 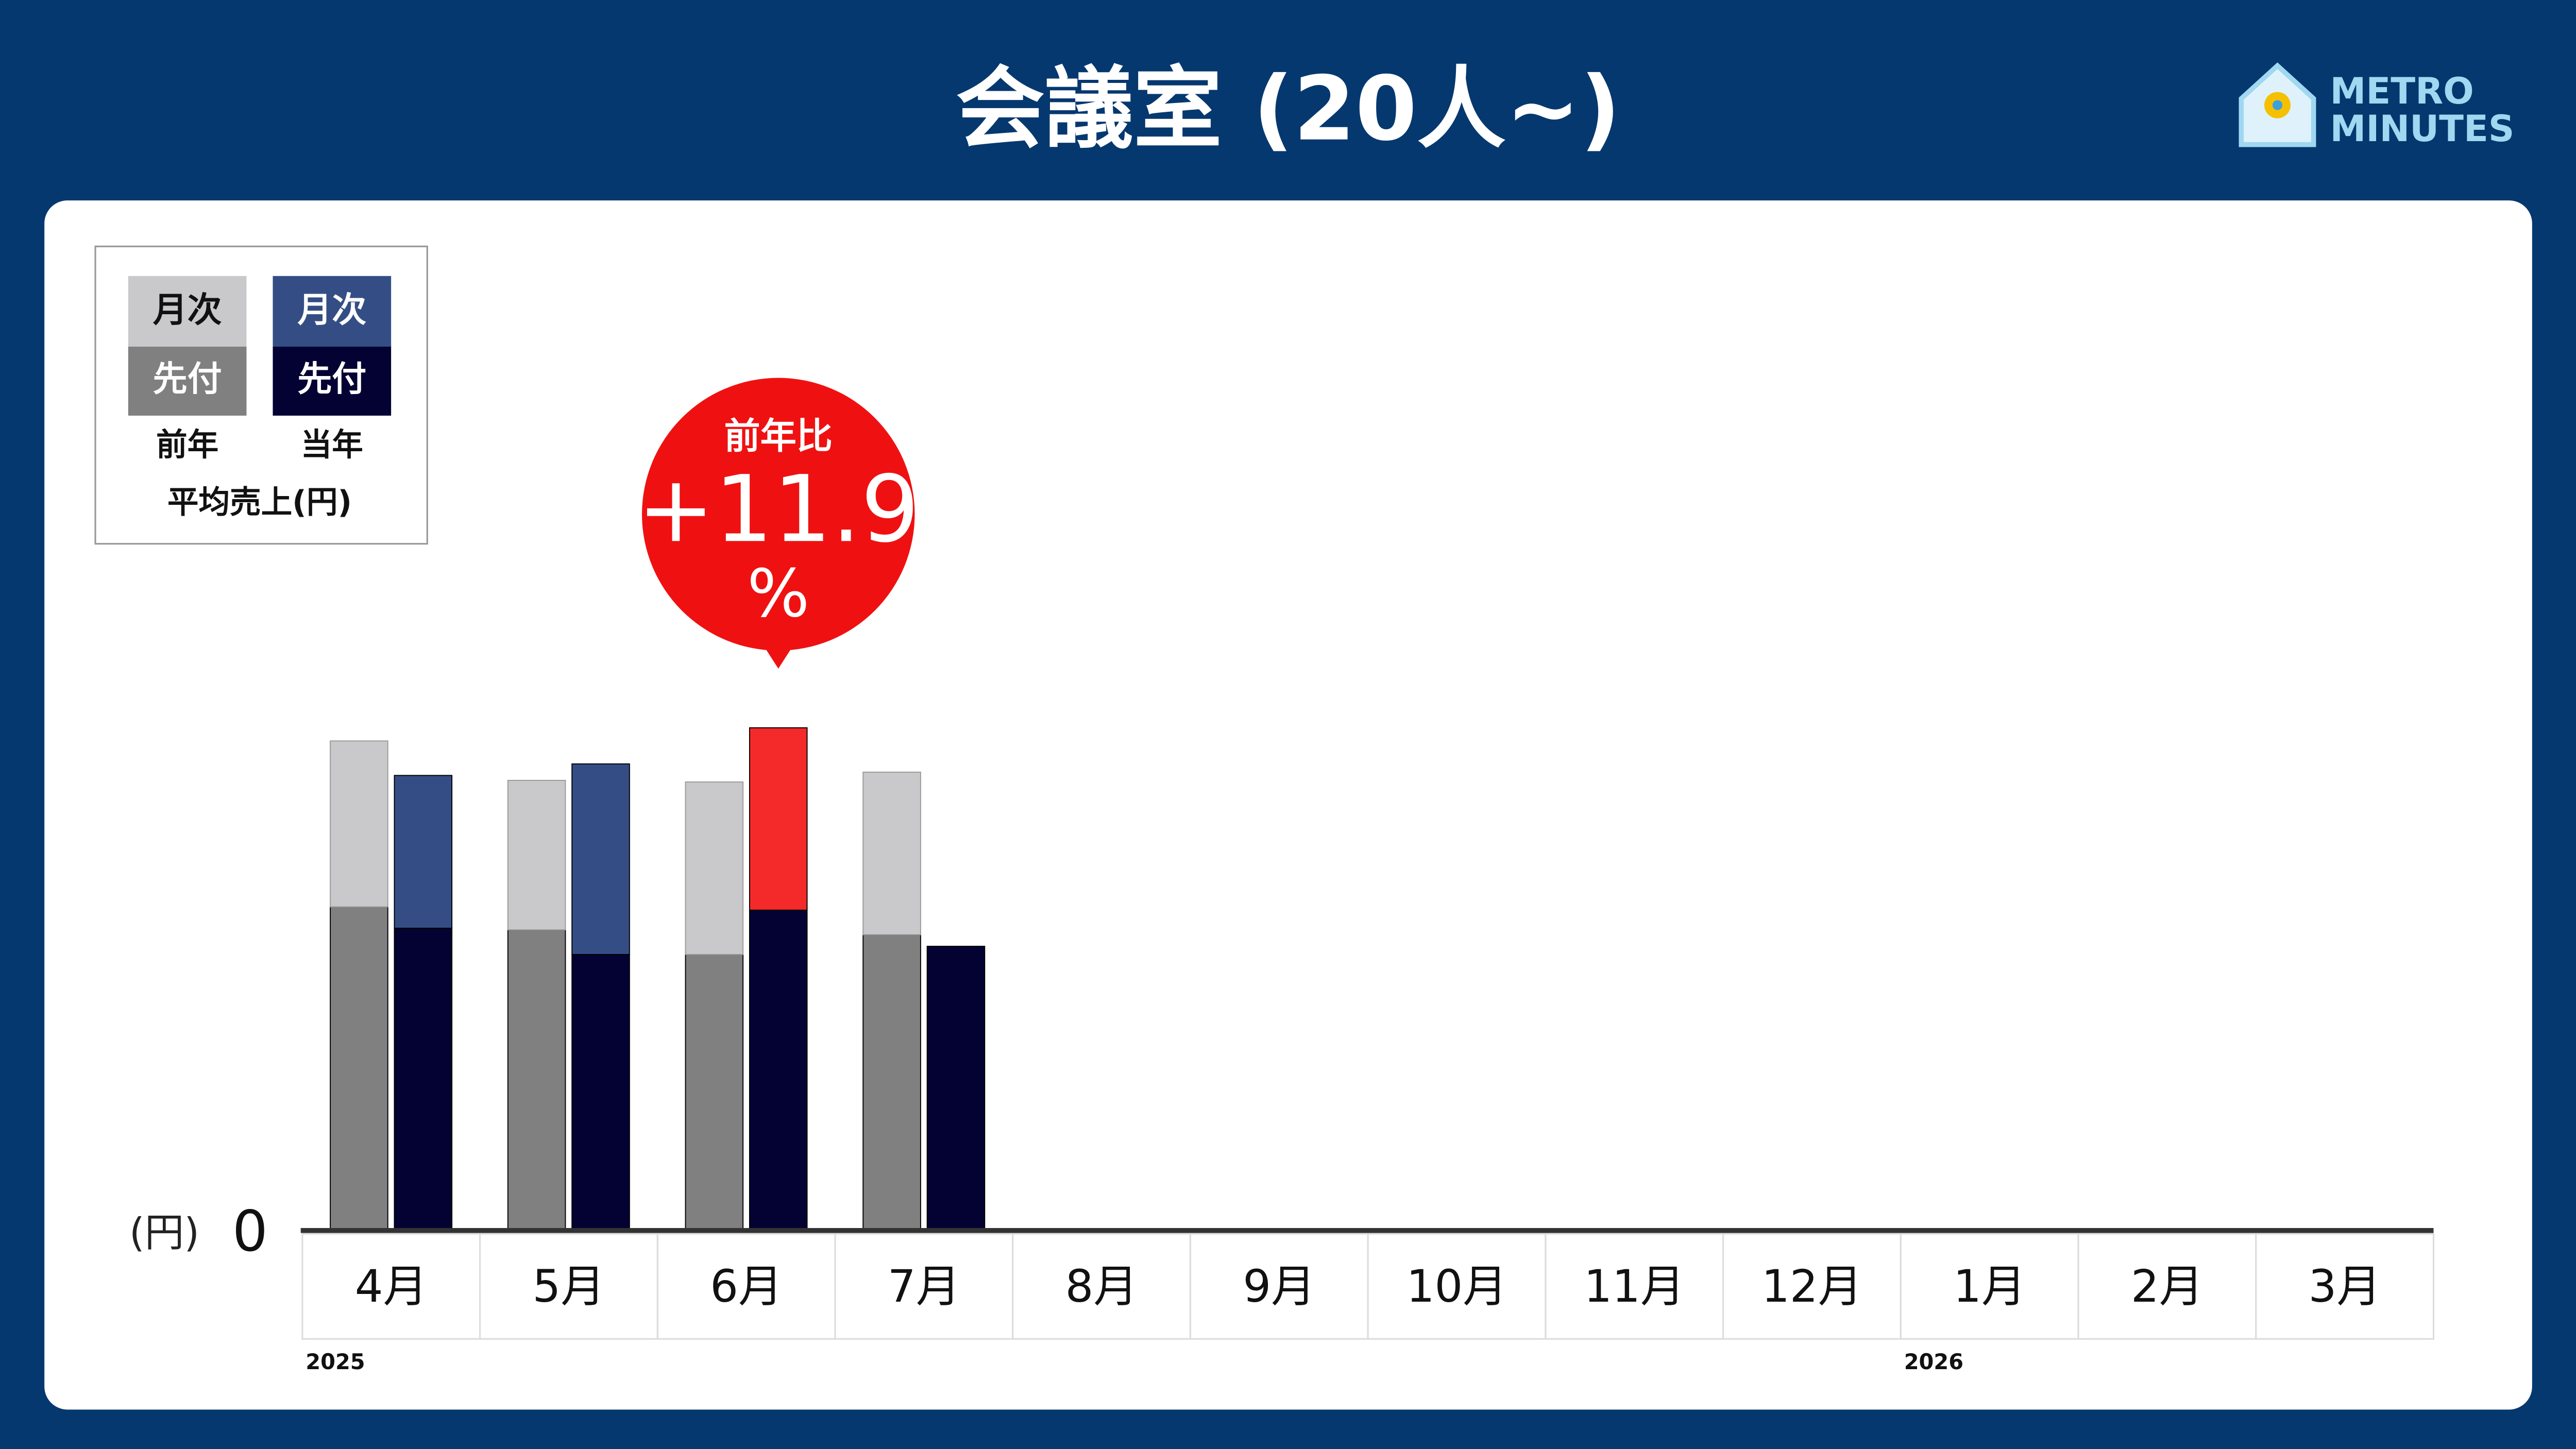 I want to click on x-tick-label: 8月, so click(x=1101, y=1286).